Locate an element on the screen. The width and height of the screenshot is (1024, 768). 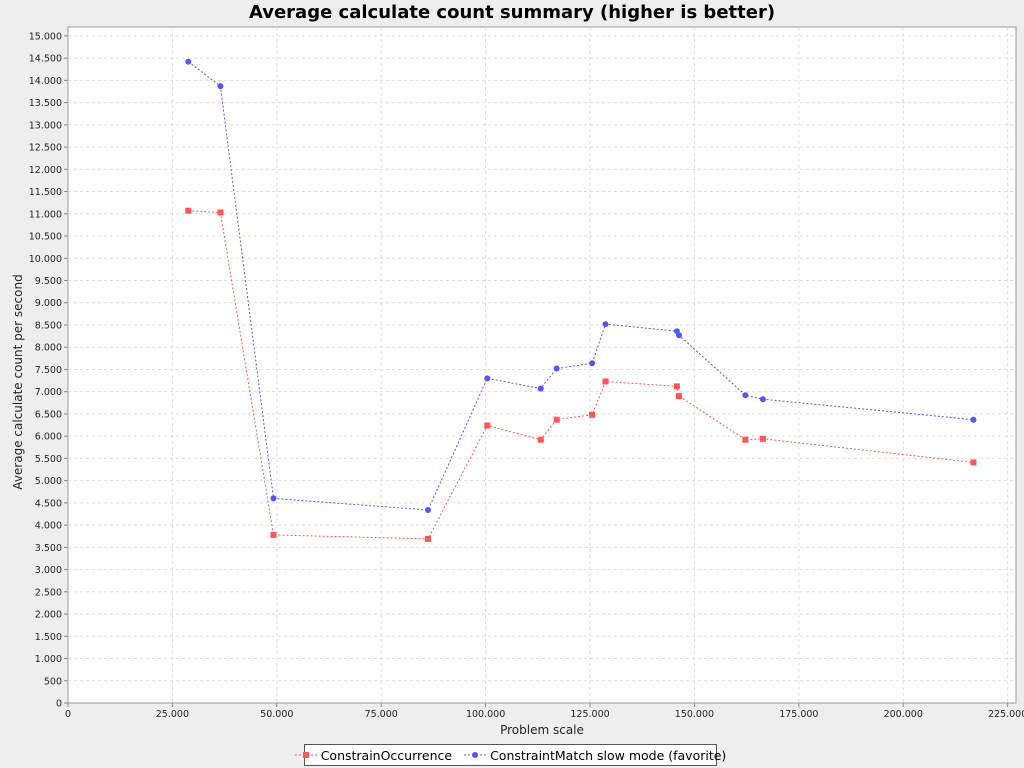
y-tick-label: 3.500 is located at coordinates (48, 548).